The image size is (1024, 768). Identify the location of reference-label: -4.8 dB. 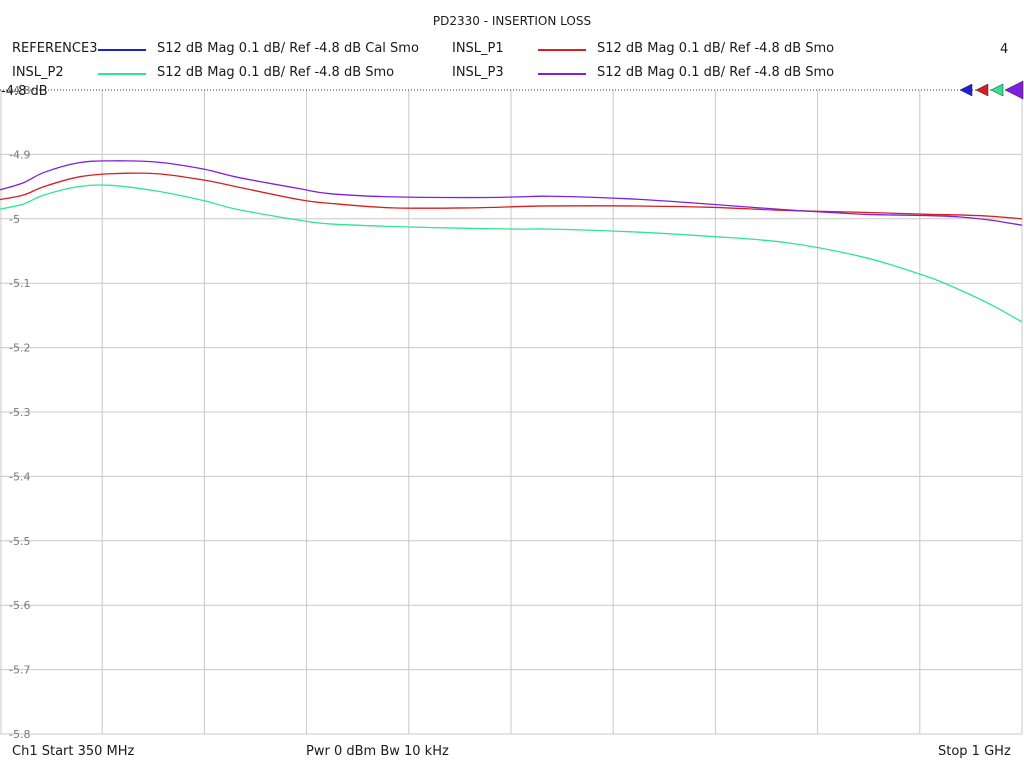
(24, 91).